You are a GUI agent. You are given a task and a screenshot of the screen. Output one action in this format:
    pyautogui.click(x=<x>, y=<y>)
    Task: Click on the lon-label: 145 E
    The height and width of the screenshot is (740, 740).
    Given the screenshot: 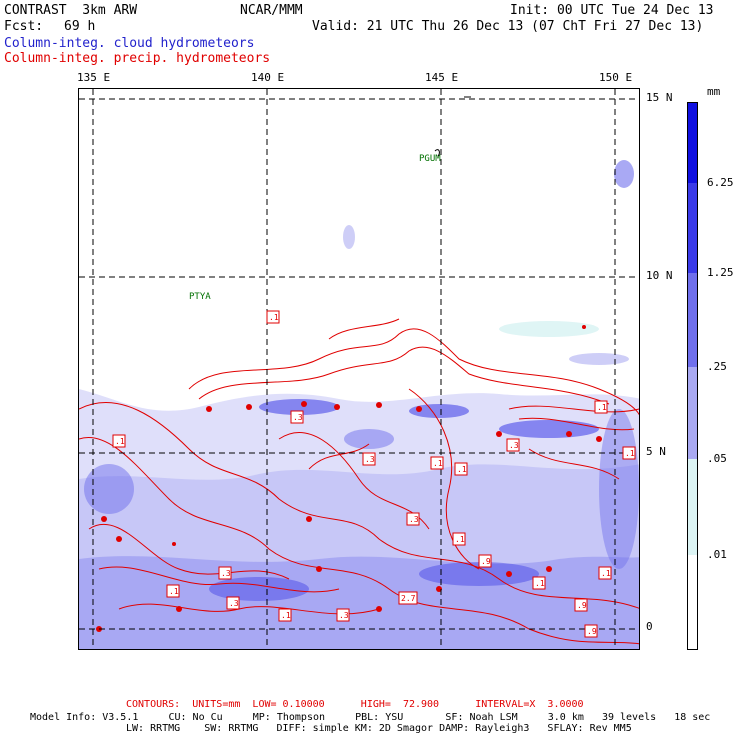 What is the action you would take?
    pyautogui.click(x=442, y=77)
    